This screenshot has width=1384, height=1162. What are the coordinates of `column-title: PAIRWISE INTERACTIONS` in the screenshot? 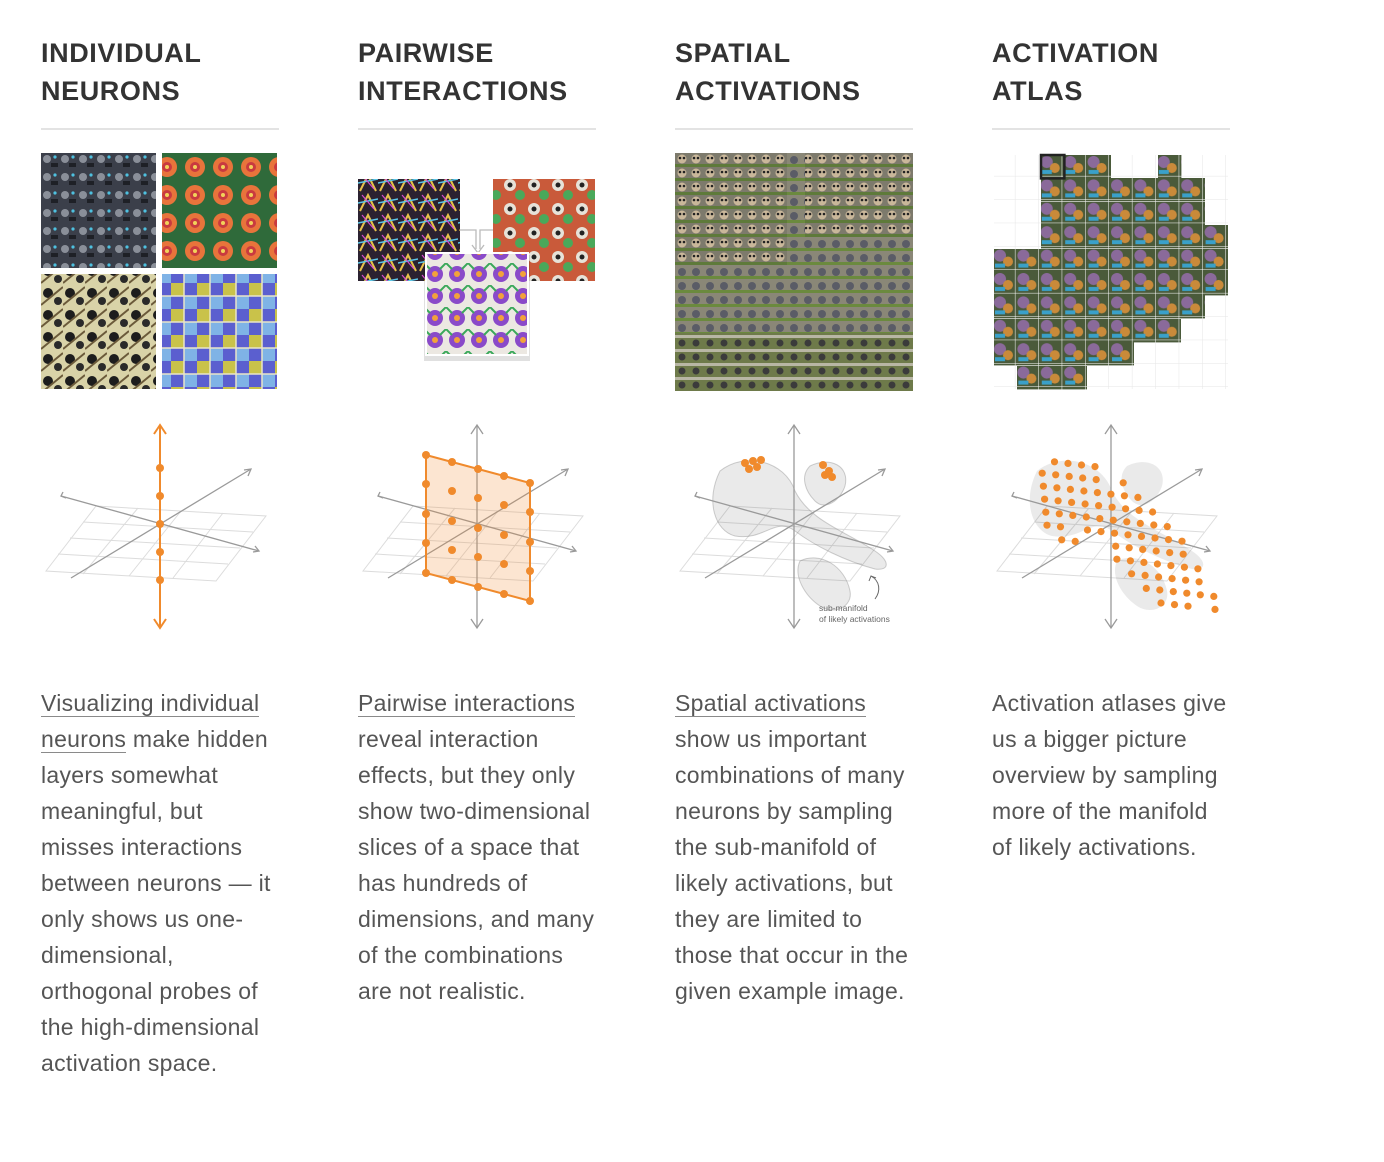 It's located at (463, 72).